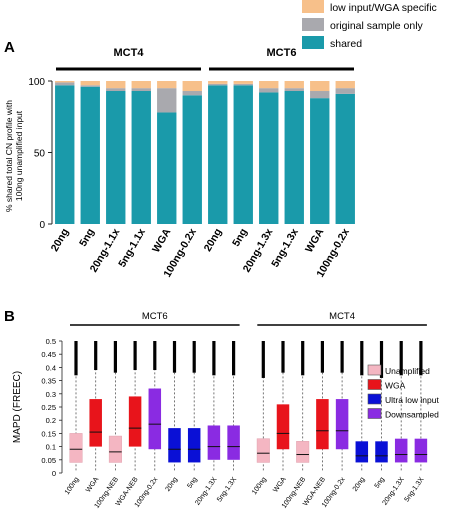 The height and width of the screenshot is (519, 474). Describe the element at coordinates (42, 225) in the screenshot. I see `y-tick-label: 0` at that location.